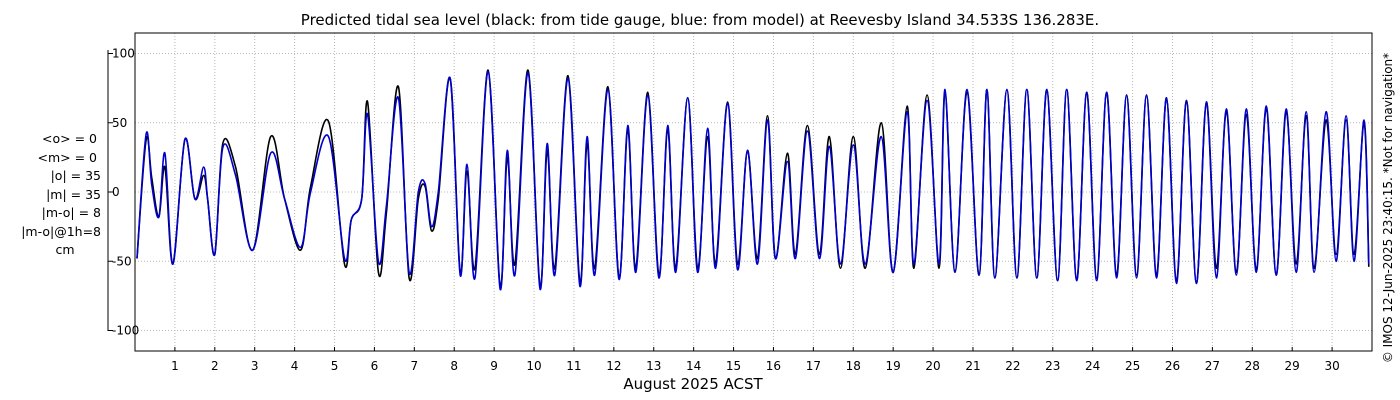  I want to click on stat-line: |o| = 35, so click(76, 175).